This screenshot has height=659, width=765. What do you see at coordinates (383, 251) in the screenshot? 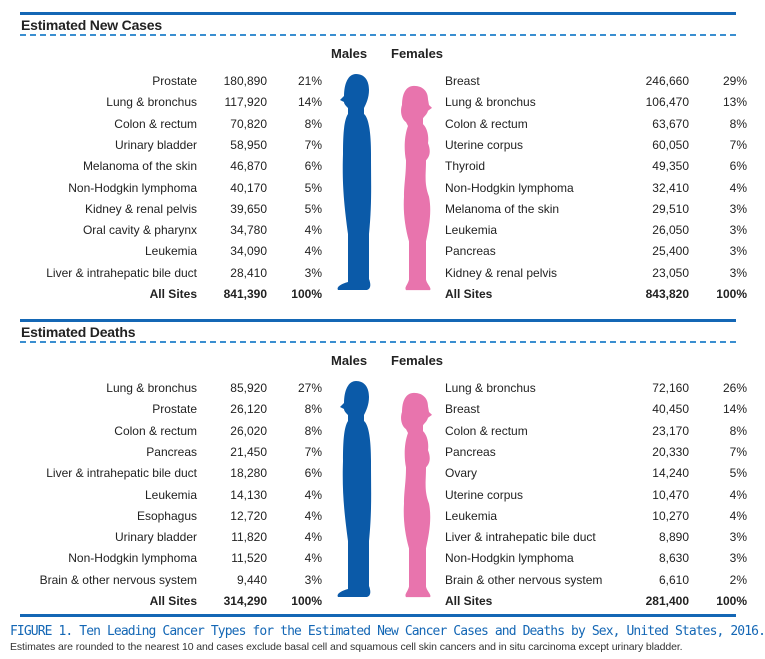
I see `table-row: Leukemia 34,090 4% Pancreas 25,400 3%` at bounding box center [383, 251].